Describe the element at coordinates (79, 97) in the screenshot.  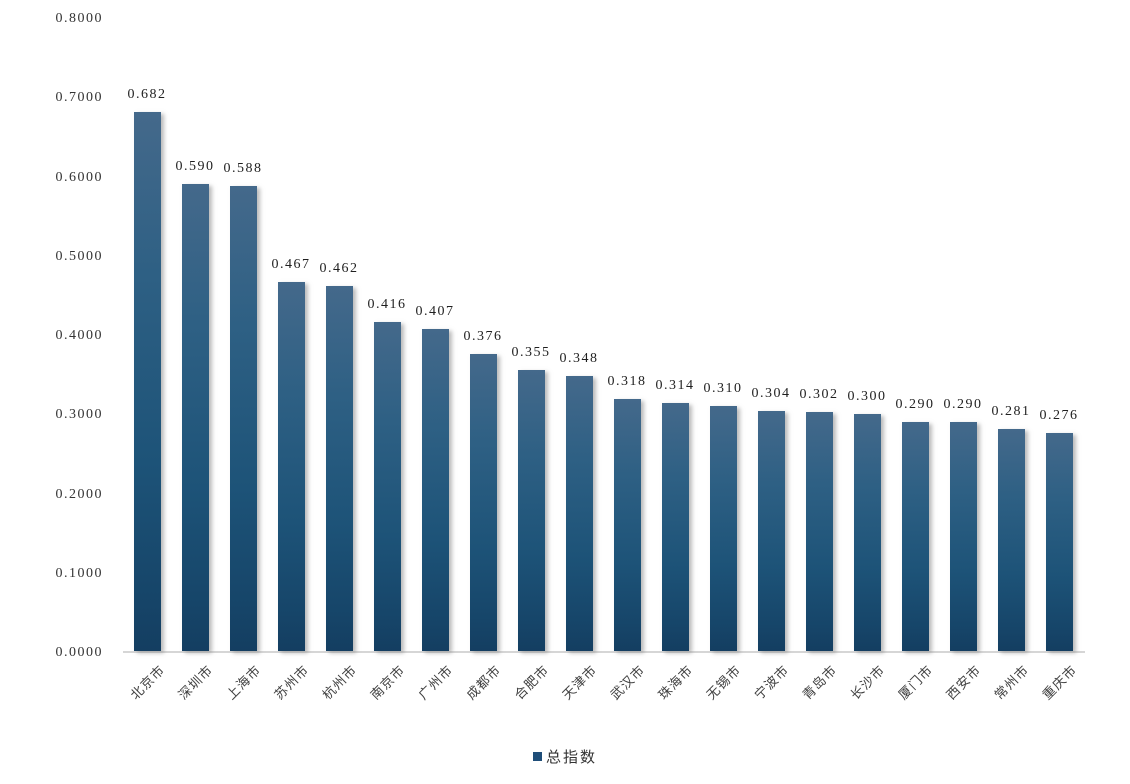
I see `y-axis-tick-label: 0.7000` at that location.